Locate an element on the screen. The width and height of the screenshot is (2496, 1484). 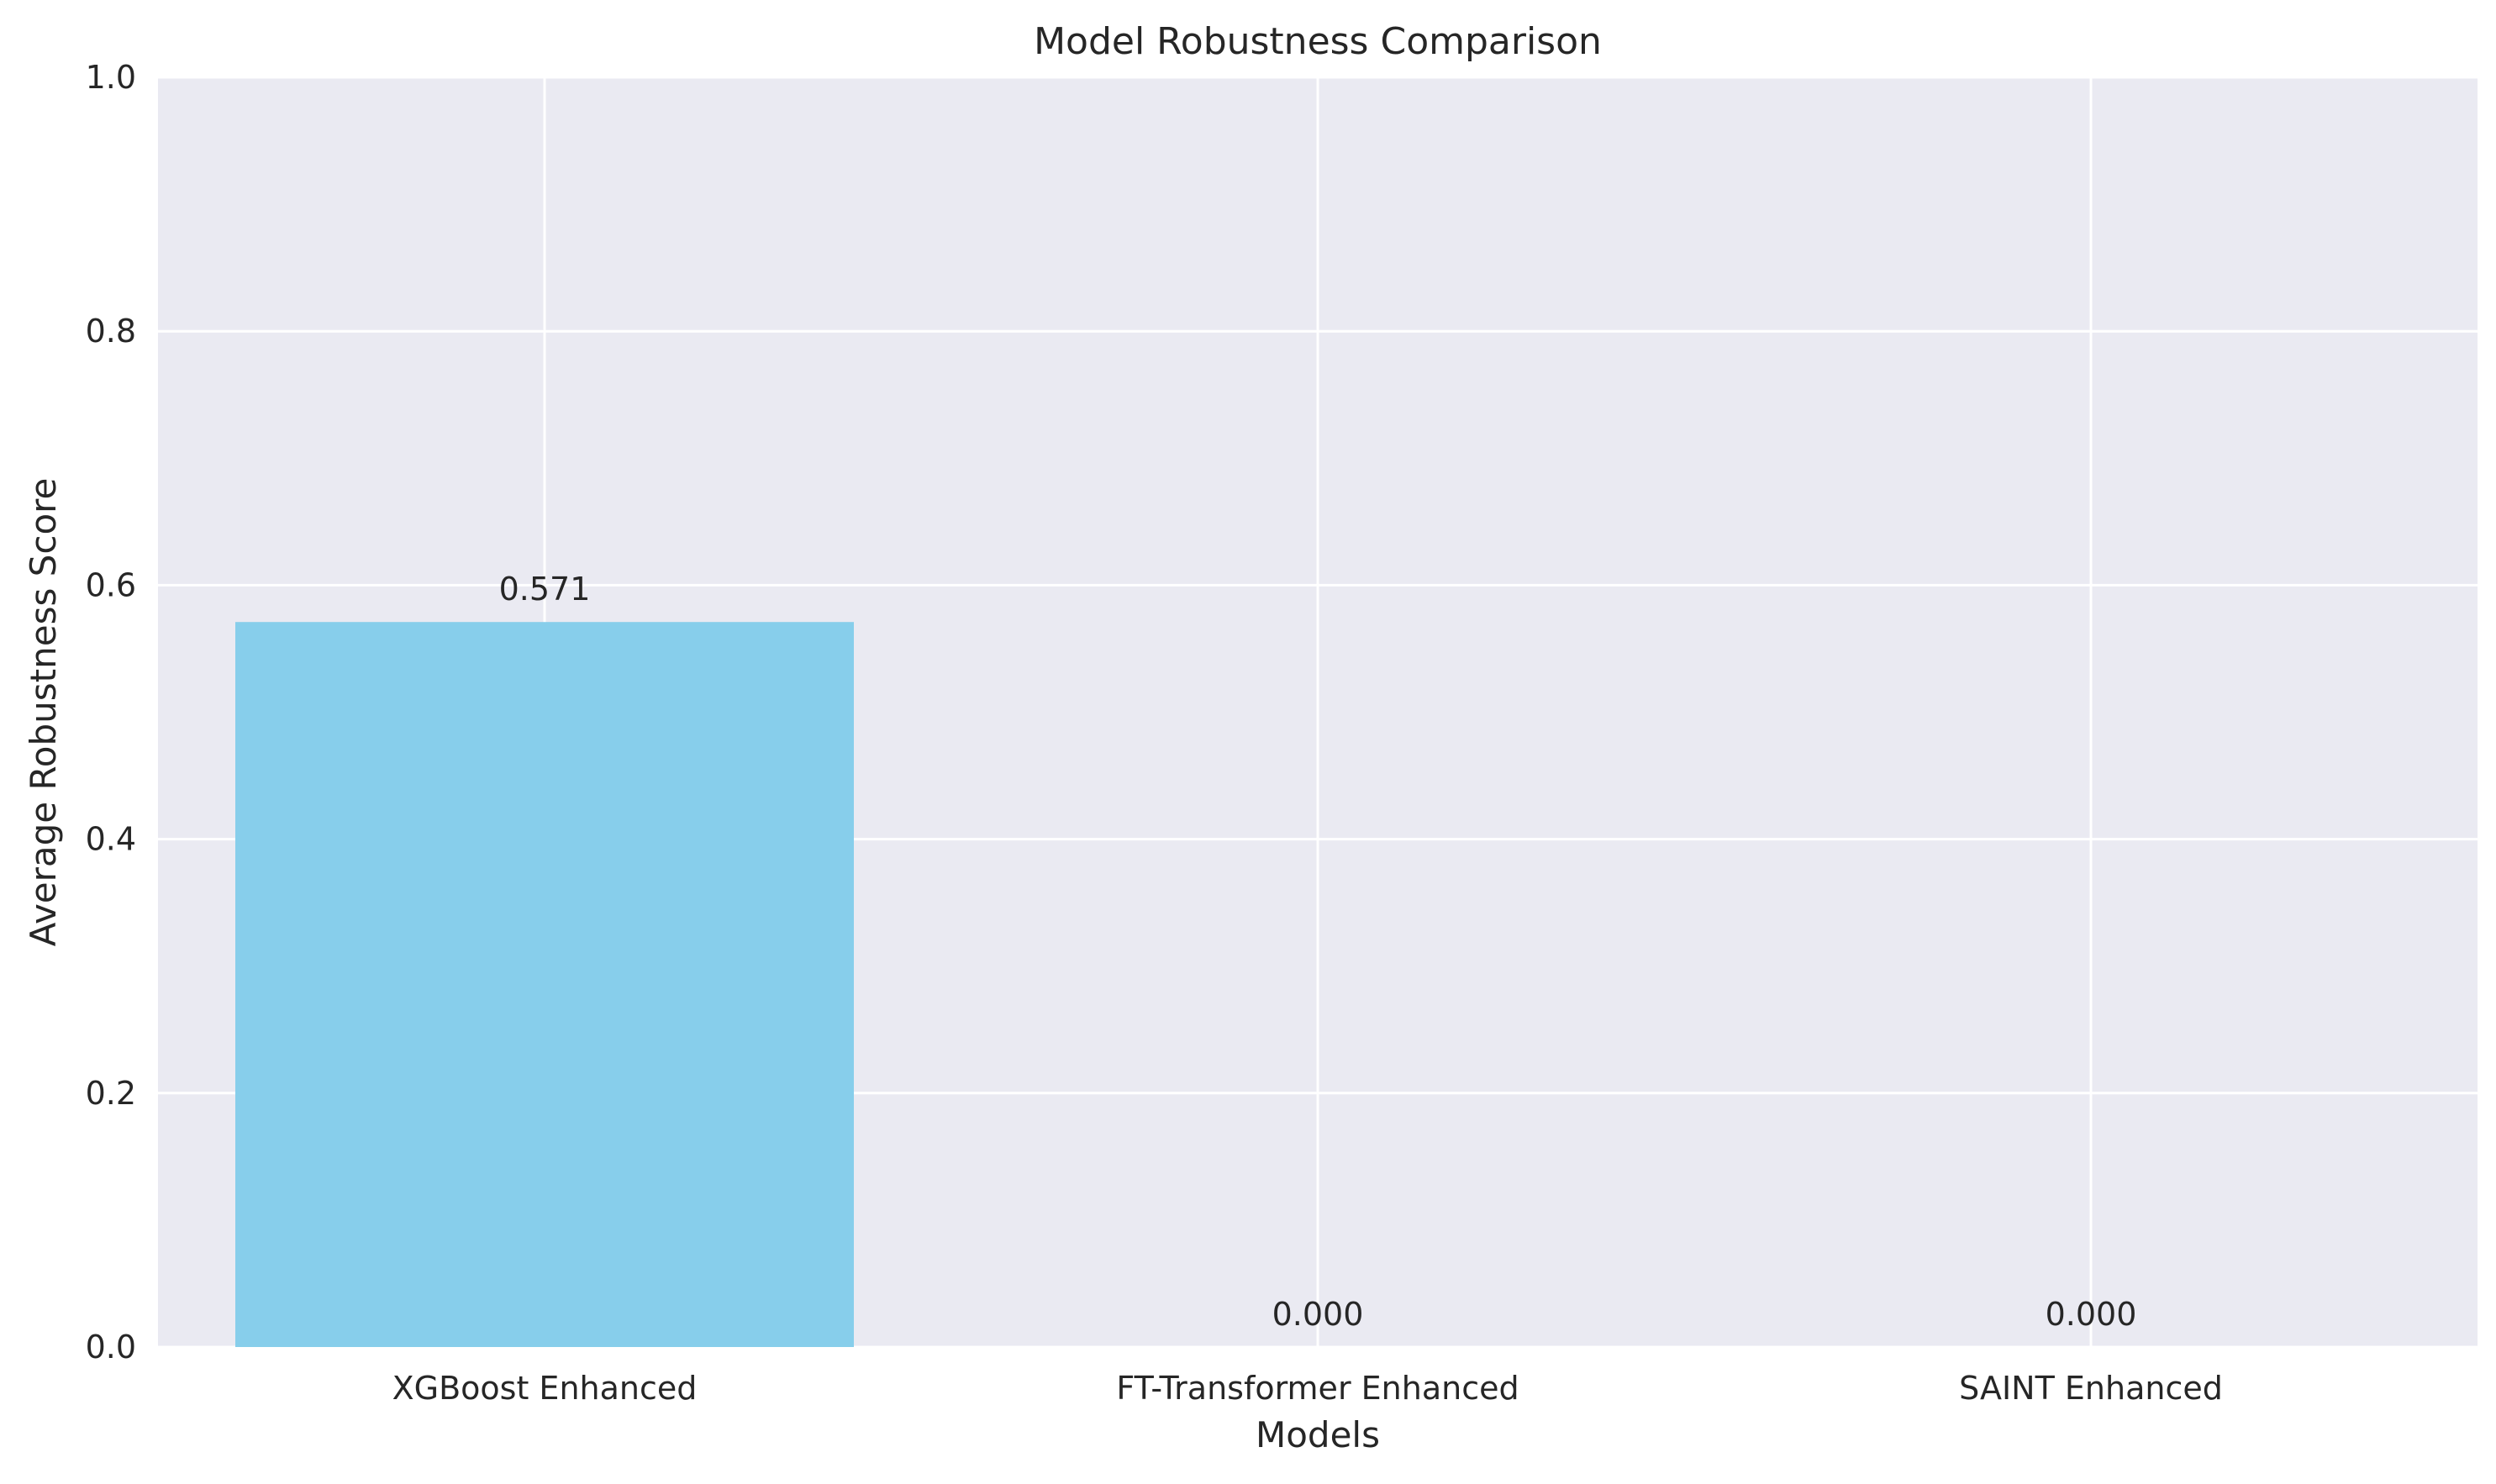
y-axis-ticks: 0.0 0.2 0.4 0.6 0.8 1.0 is located at coordinates (111, 713).